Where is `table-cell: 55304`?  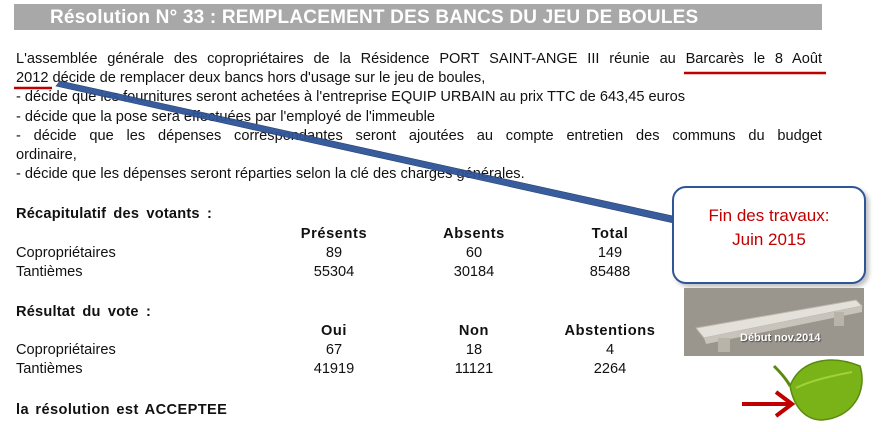
table-cell: 55304 is located at coordinates (334, 272).